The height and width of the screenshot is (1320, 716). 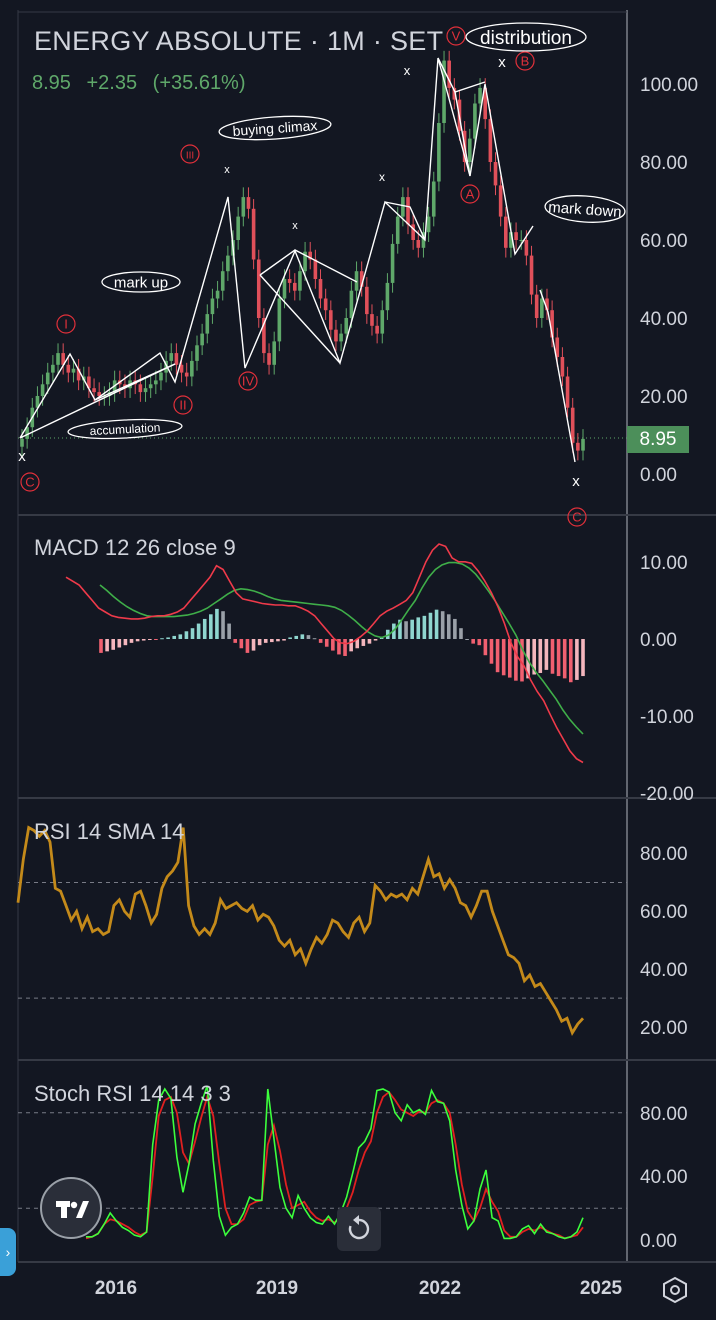 What do you see at coordinates (112, 83) in the screenshot?
I see `change-value: +2.35` at bounding box center [112, 83].